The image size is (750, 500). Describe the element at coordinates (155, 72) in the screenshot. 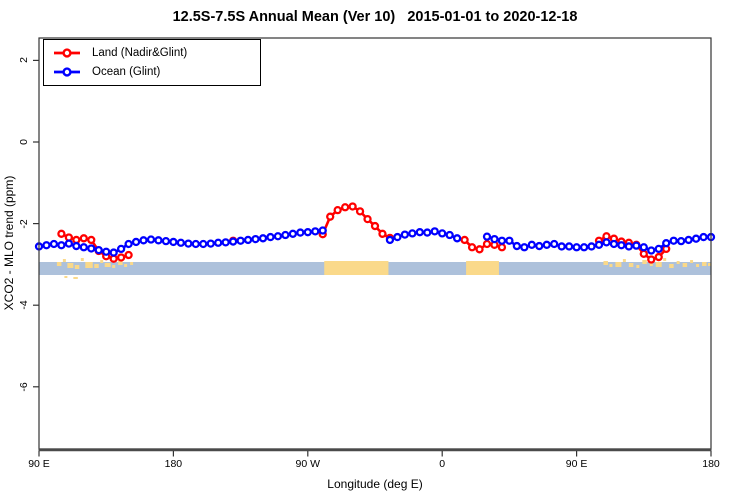

I see `legend-item-ocean: Ocean (Glint)` at that location.